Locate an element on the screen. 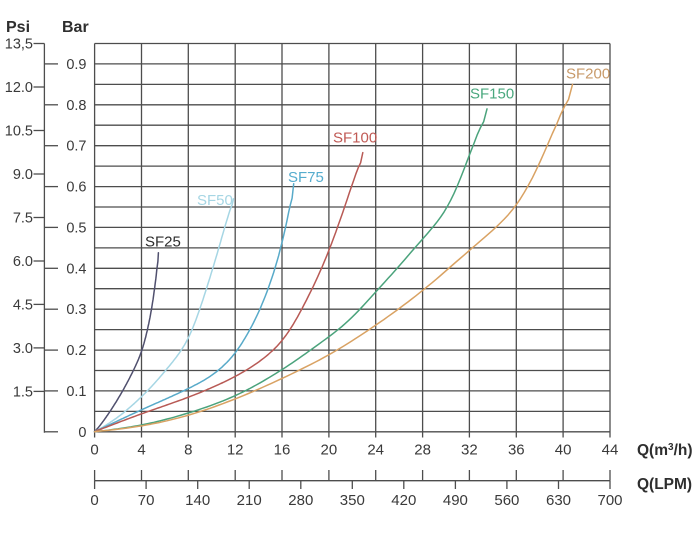  svg-text: SF25 is located at coordinates (163, 242).